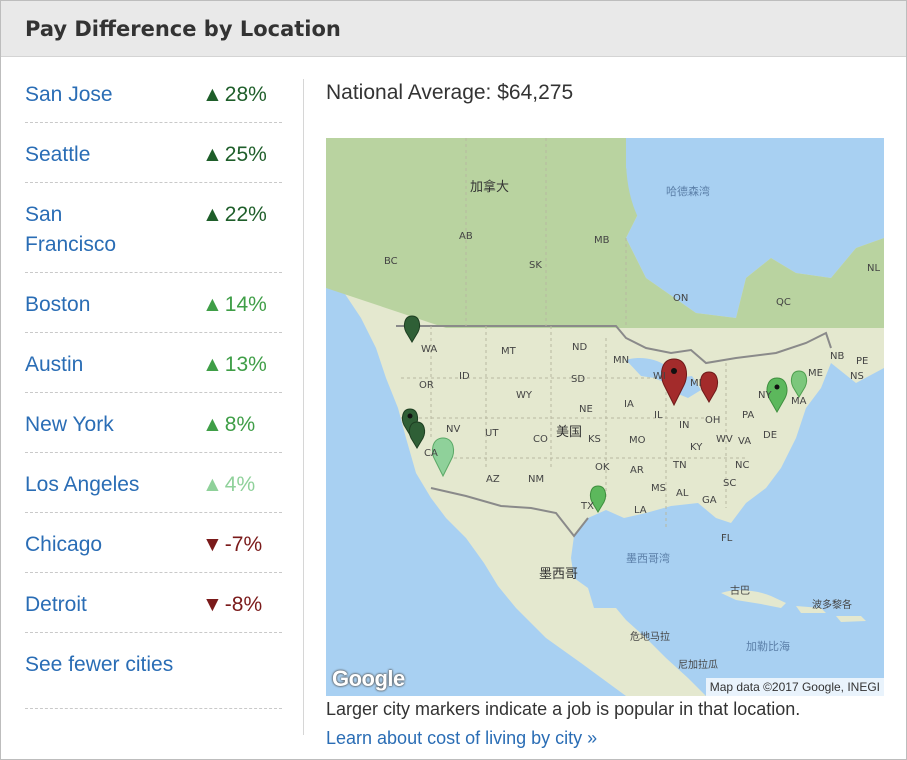  I want to click on map-label-mn: MN, so click(621, 360).